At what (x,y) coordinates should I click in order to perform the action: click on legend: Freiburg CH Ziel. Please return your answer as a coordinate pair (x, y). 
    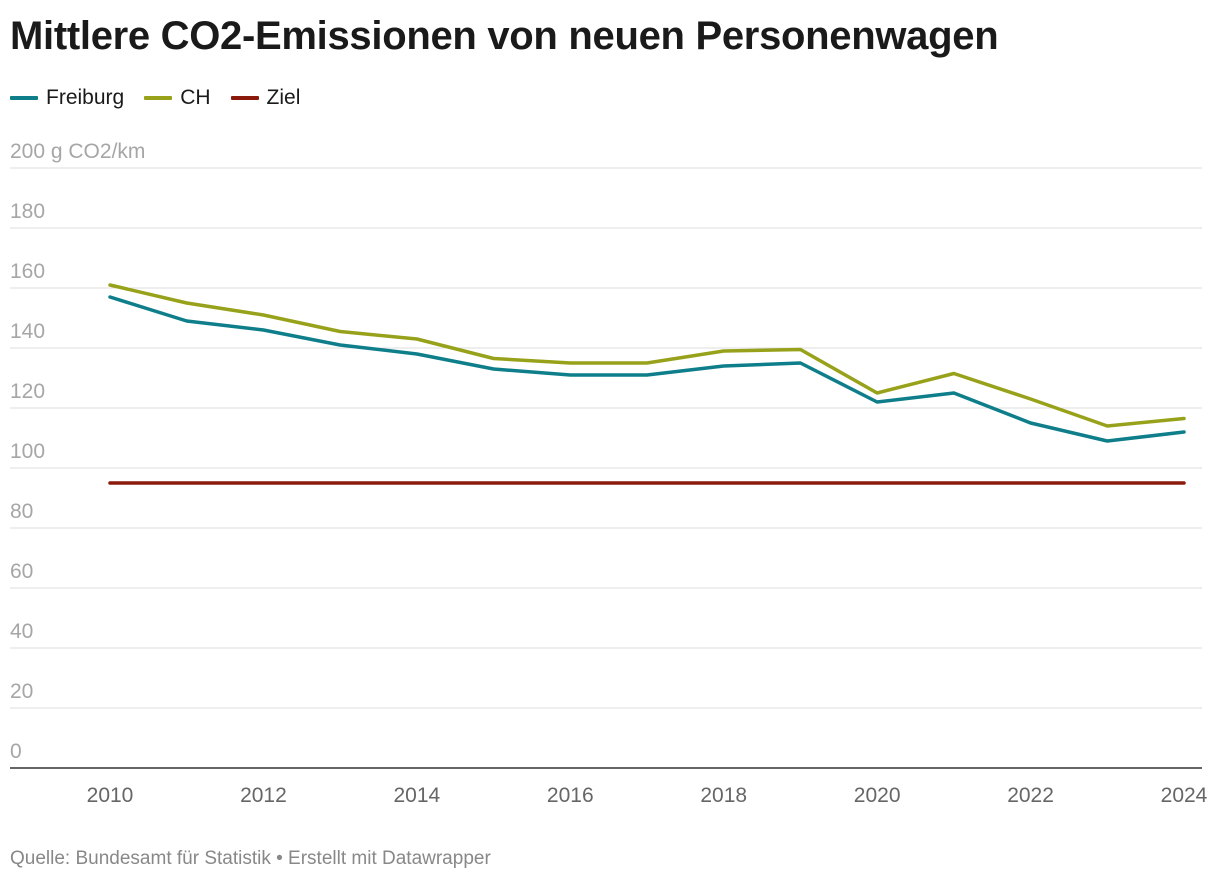
    Looking at the image, I should click on (165, 98).